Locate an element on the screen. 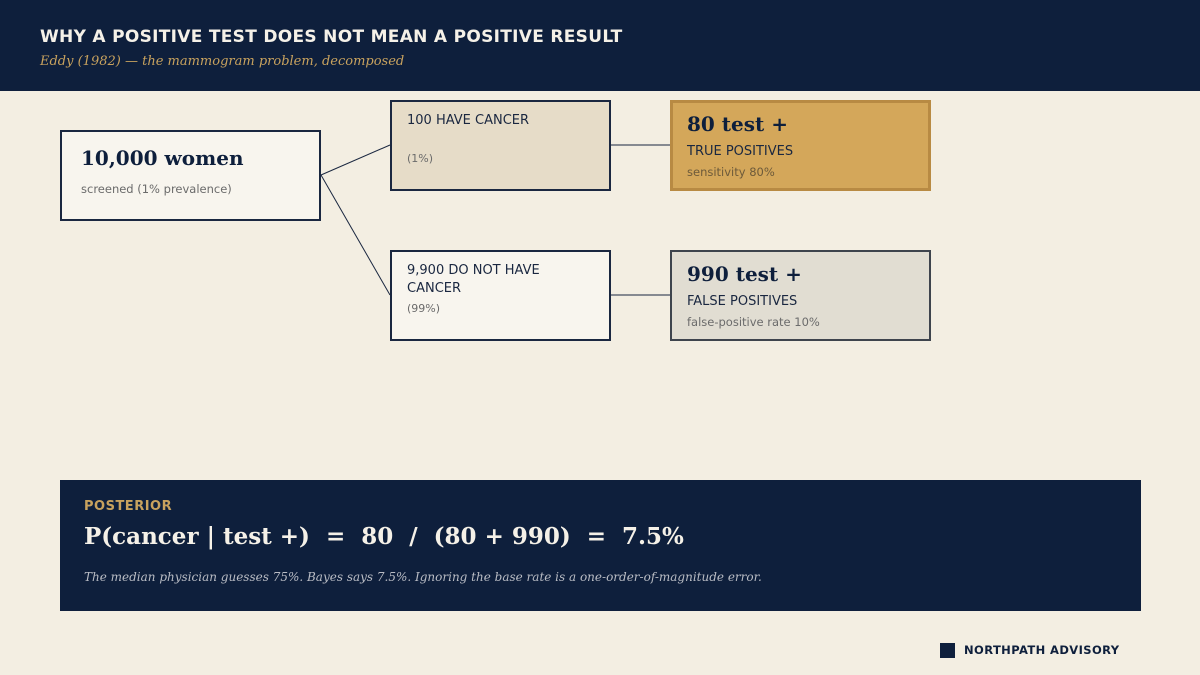 The height and width of the screenshot is (675, 1200). true-positives-count: 80 test + is located at coordinates (737, 124).